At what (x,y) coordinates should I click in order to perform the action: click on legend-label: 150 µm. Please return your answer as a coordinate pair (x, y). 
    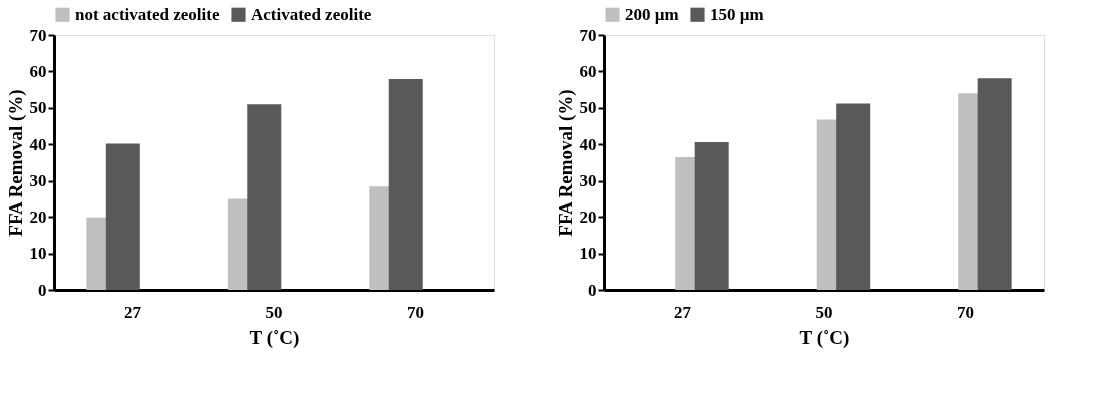
    Looking at the image, I should click on (737, 14).